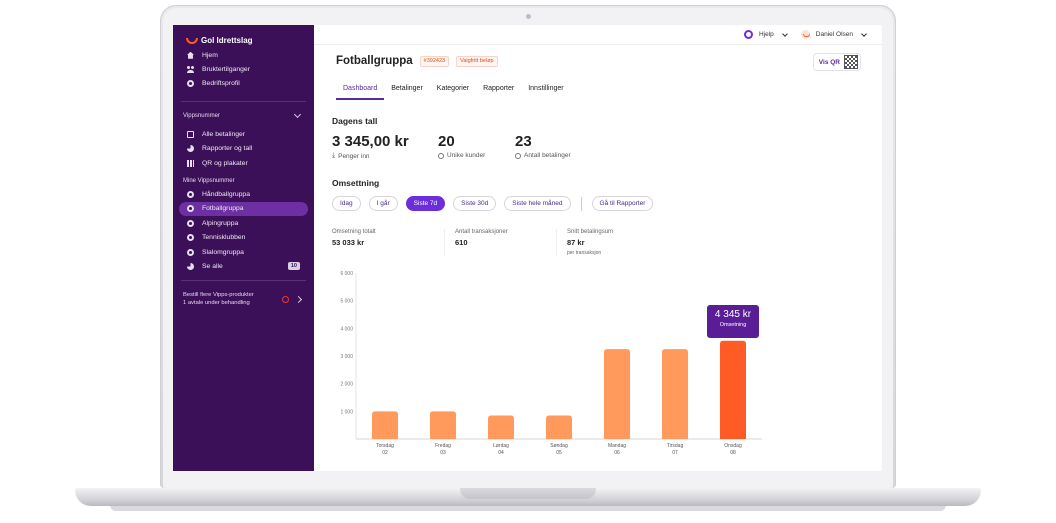 The width and height of the screenshot is (1056, 523). What do you see at coordinates (346, 302) in the screenshot?
I see `y-tick-label: 5 000` at bounding box center [346, 302].